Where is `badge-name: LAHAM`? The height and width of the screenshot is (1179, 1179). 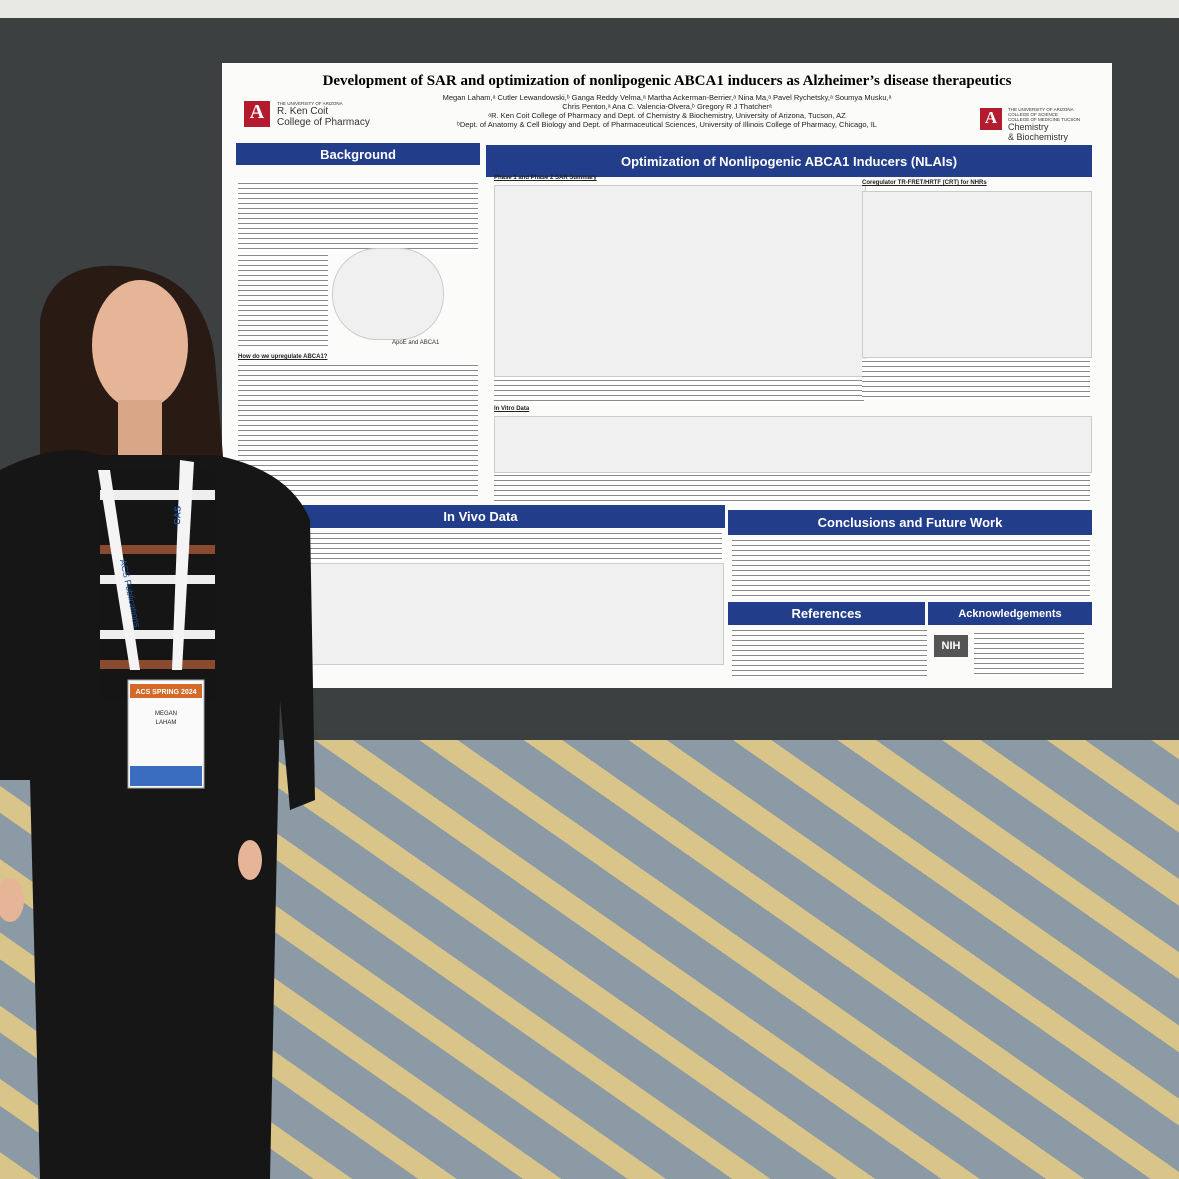
badge-name: LAHAM is located at coordinates (166, 723).